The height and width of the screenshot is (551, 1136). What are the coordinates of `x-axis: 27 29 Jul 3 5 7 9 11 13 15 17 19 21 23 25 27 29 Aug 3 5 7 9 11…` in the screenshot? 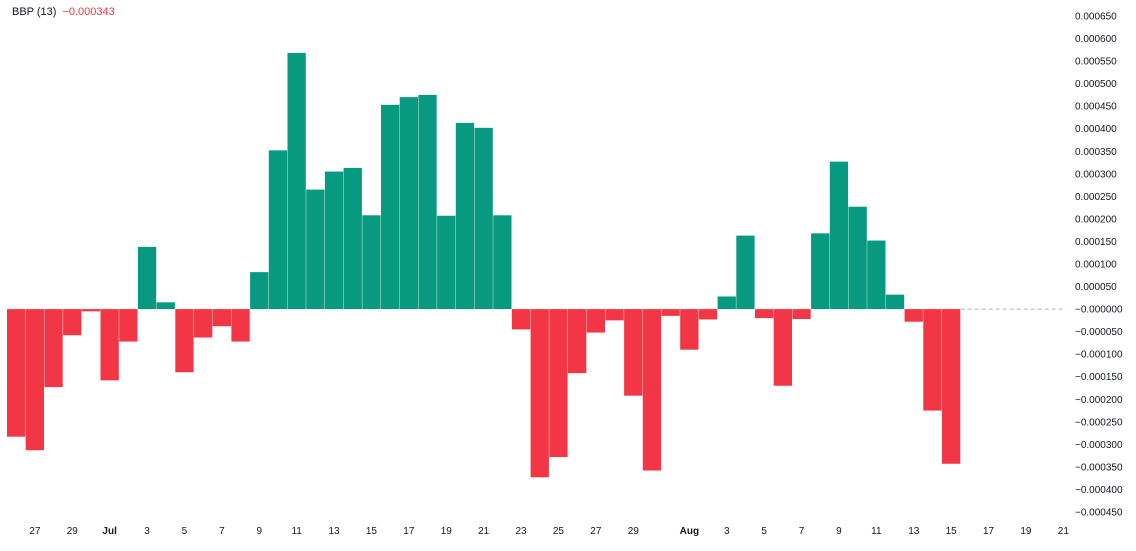 It's located at (549, 531).